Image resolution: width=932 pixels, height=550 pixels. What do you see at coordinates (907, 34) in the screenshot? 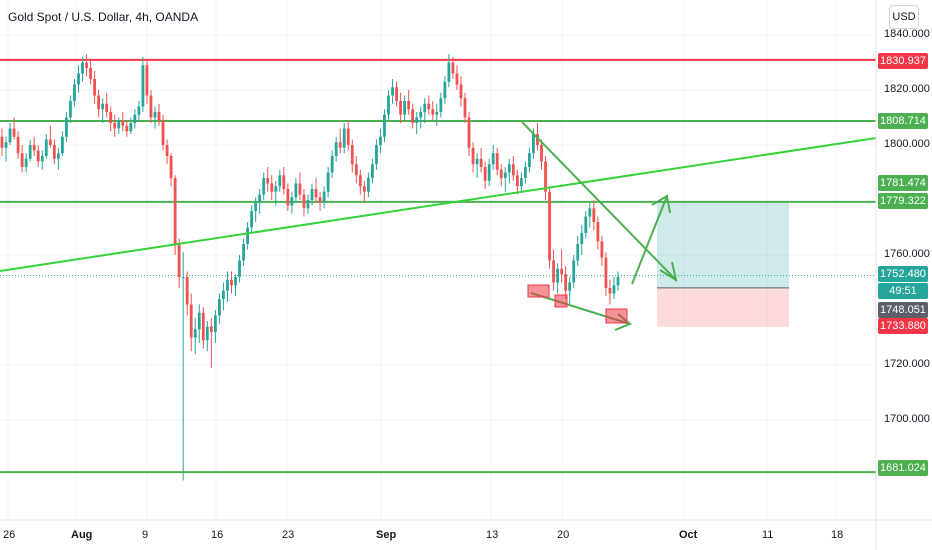
I see `y-tick-label: 1840.000` at bounding box center [907, 34].